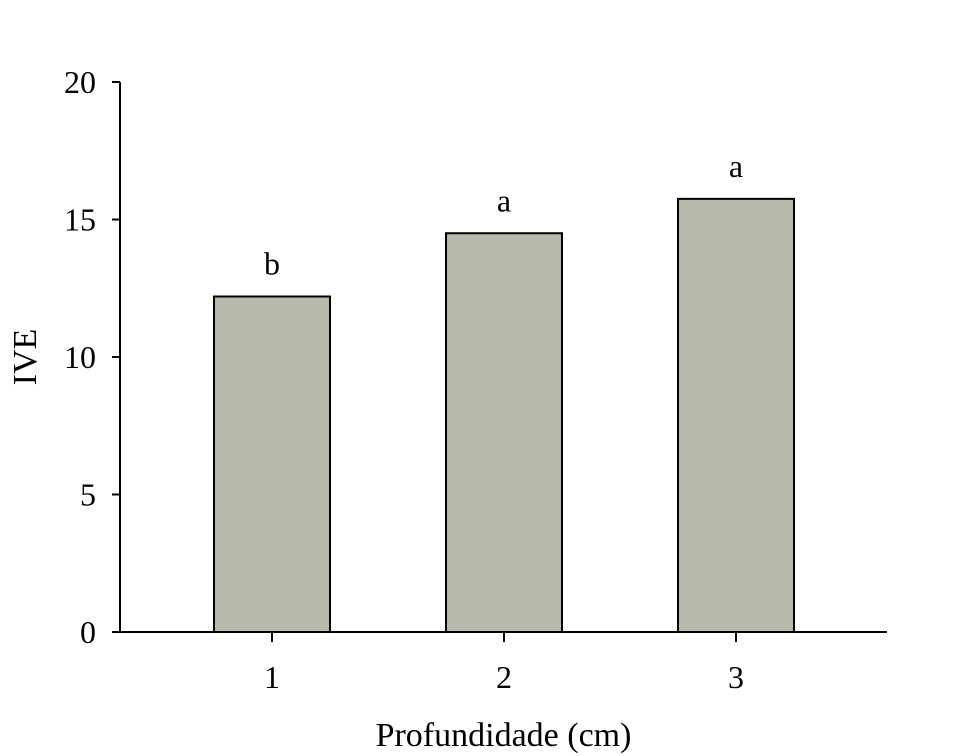 Image resolution: width=968 pixels, height=756 pixels. What do you see at coordinates (88, 632) in the screenshot?
I see `y-tick-label-0: 0` at bounding box center [88, 632].